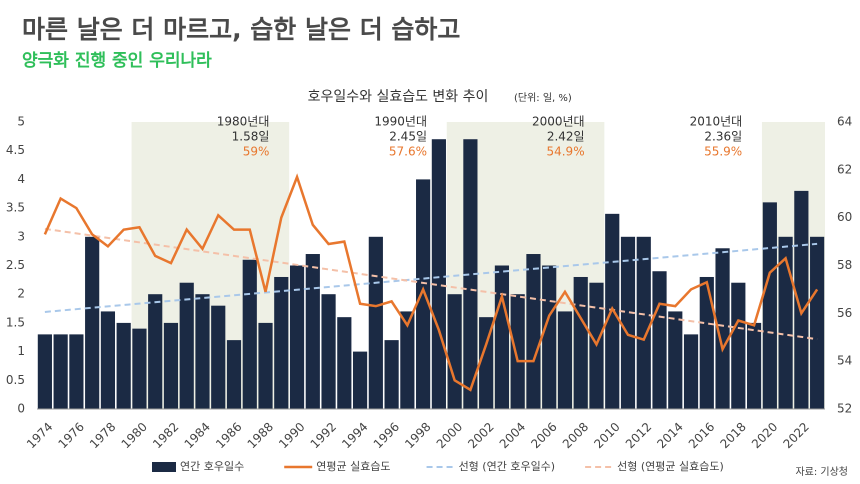 The width and height of the screenshot is (860, 484). I want to click on chart-unit: (단위: 일, %), so click(543, 97).